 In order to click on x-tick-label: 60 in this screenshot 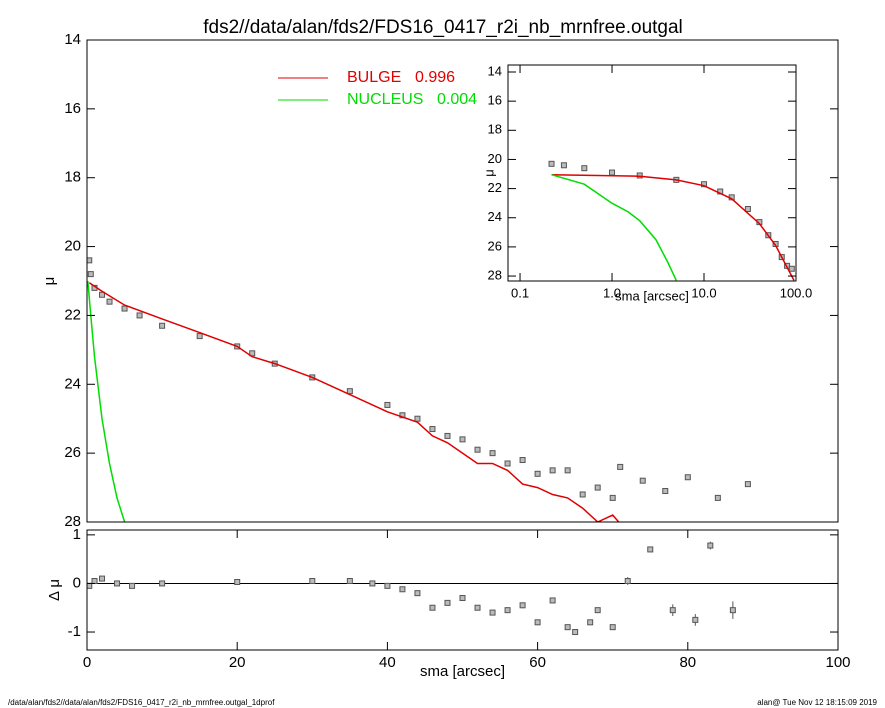, I will do `click(537, 662)`.